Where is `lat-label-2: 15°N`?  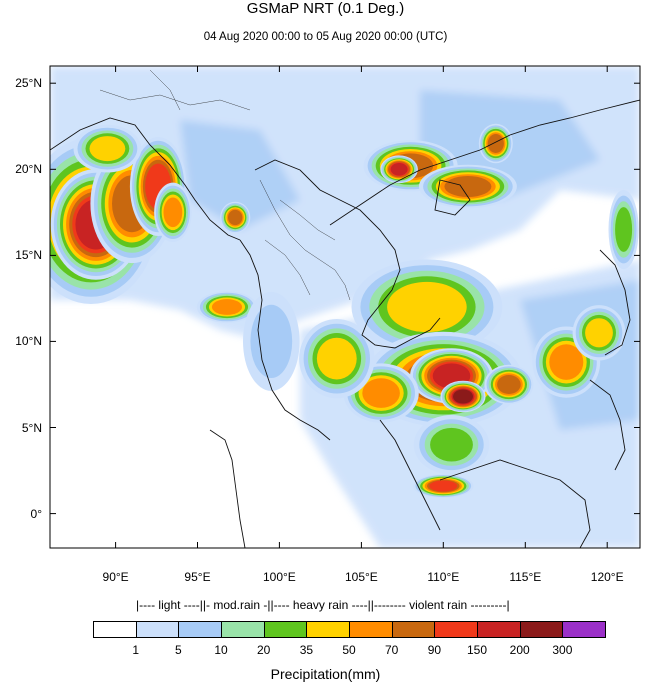 lat-label-2: 15°N is located at coordinates (28, 255).